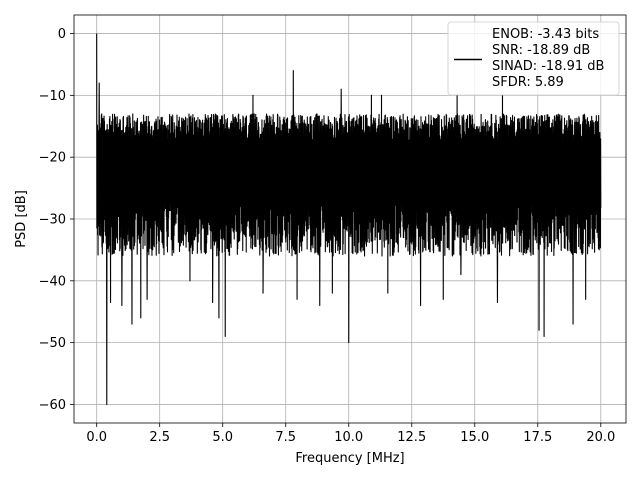 This screenshot has width=640, height=480. Describe the element at coordinates (21, 219) in the screenshot. I see `y-axis-label: PSD [dB]` at that location.